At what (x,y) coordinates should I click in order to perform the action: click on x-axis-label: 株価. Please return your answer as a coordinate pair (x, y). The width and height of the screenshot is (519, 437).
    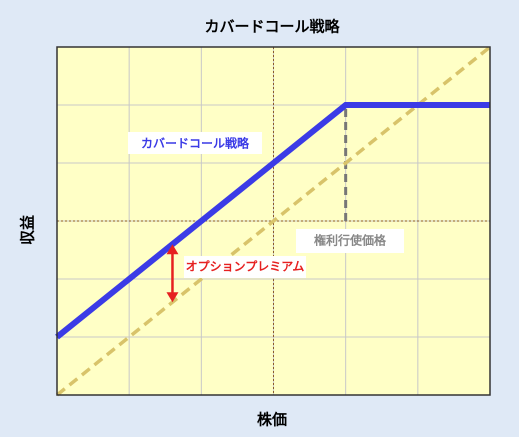
    Looking at the image, I should click on (272, 420).